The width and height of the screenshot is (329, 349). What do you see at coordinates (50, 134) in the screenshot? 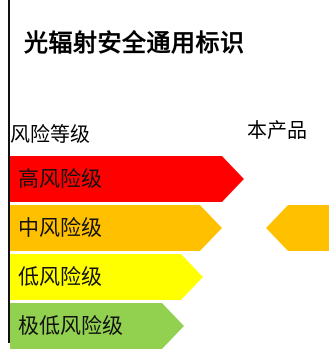
I see `risk-level-header: 风险等级` at bounding box center [50, 134].